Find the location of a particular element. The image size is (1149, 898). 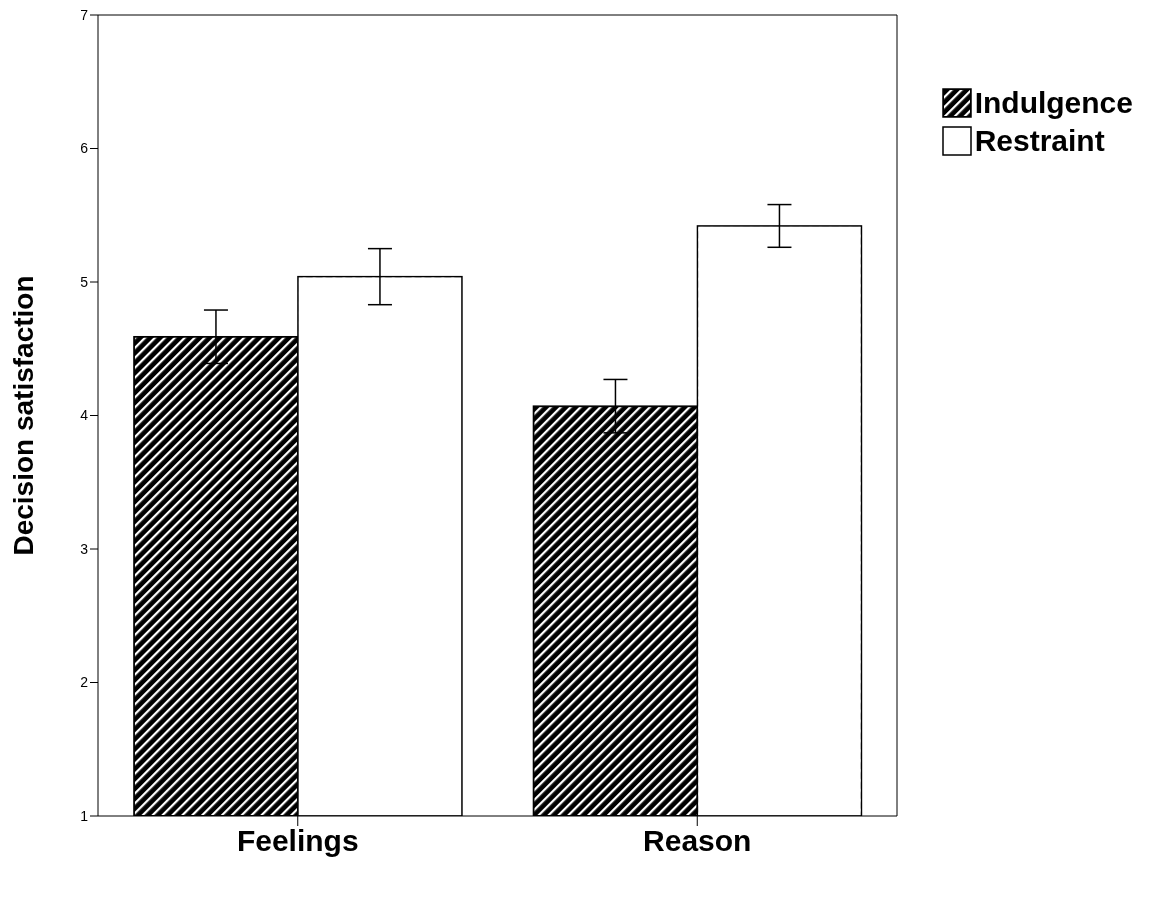

y-tick-label: 6 is located at coordinates (84, 148).